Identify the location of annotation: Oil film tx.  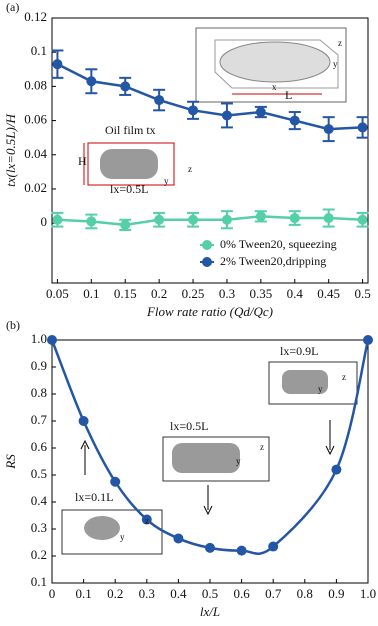
(130, 130).